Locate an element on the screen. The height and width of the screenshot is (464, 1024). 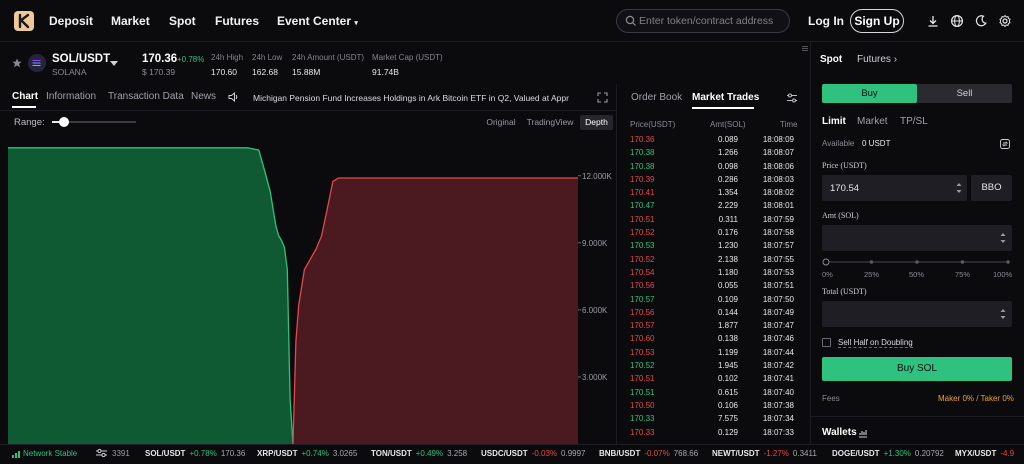
nav-deposit: Deposit is located at coordinates (71, 21).